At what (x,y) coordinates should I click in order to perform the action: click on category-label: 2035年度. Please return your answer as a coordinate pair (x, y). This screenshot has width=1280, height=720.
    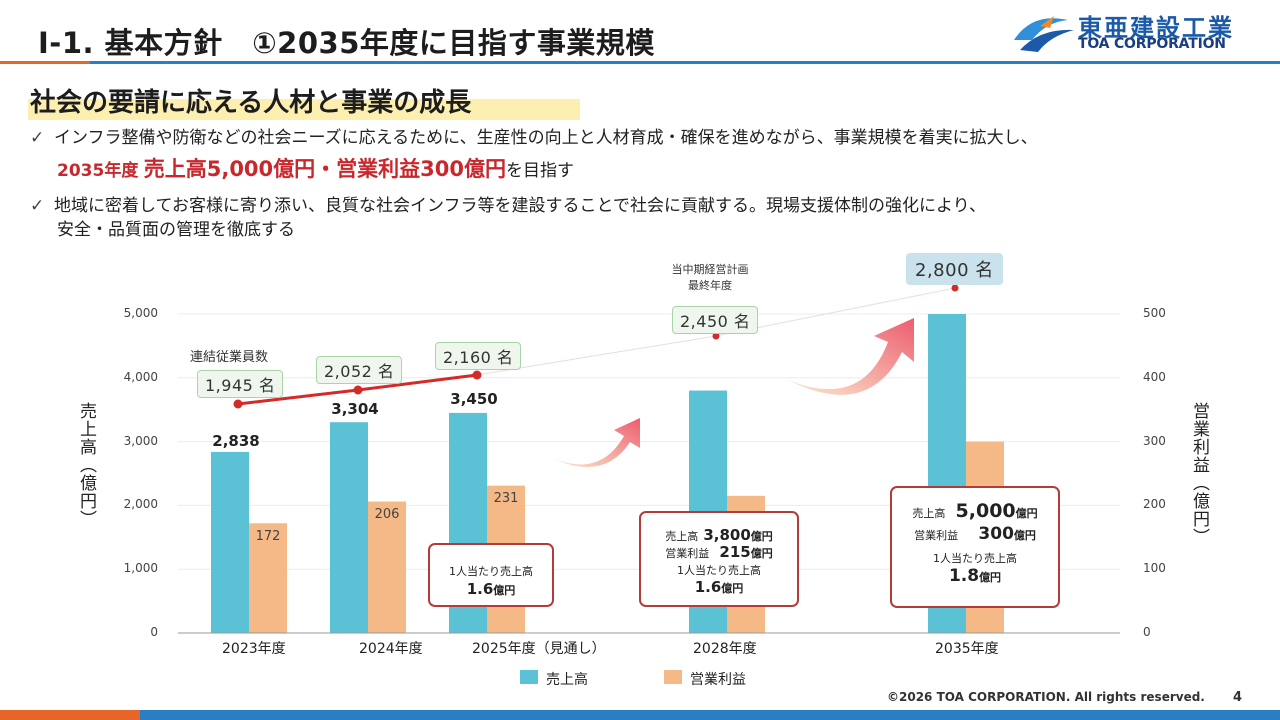
    Looking at the image, I should click on (967, 649).